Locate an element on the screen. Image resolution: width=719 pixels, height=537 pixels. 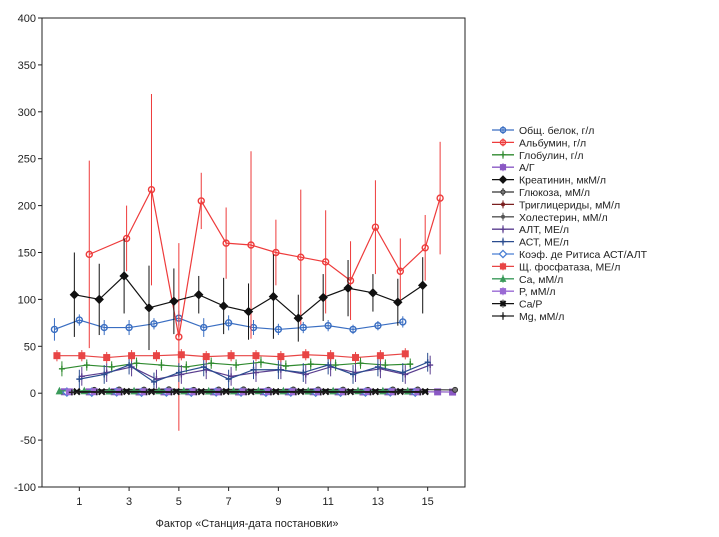
legend-label: Холестерин, мМ/л is located at coordinates (563, 218).